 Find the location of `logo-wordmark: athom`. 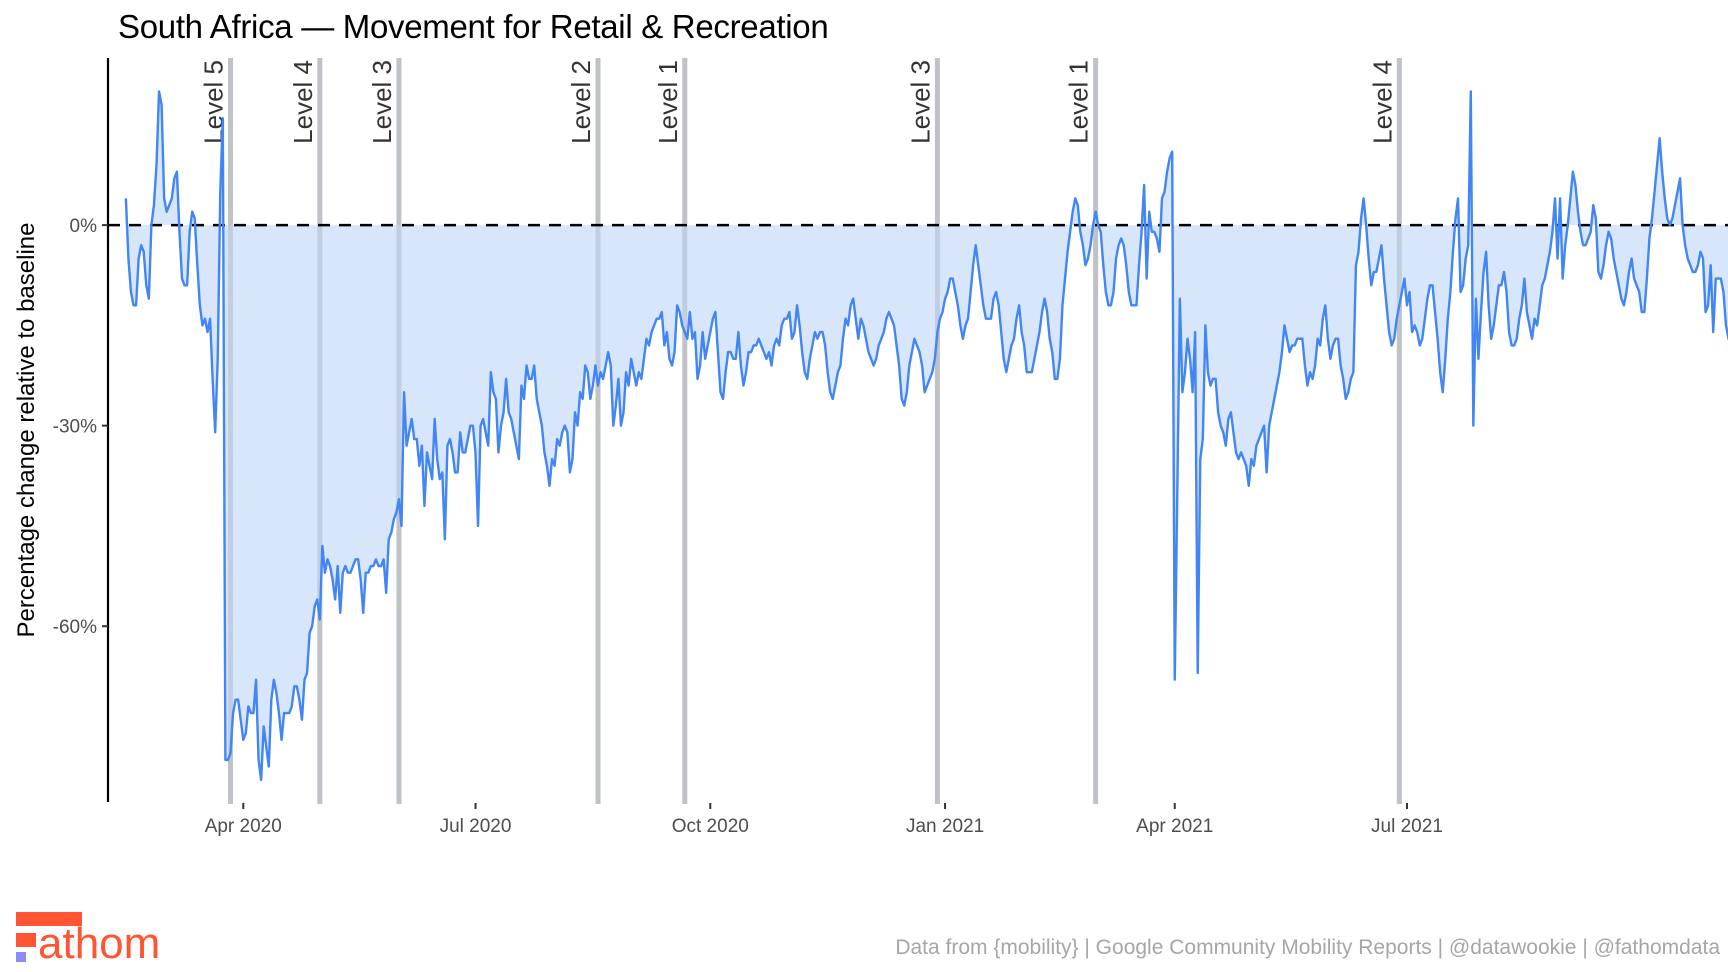

logo-wordmark: athom is located at coordinates (99, 943).